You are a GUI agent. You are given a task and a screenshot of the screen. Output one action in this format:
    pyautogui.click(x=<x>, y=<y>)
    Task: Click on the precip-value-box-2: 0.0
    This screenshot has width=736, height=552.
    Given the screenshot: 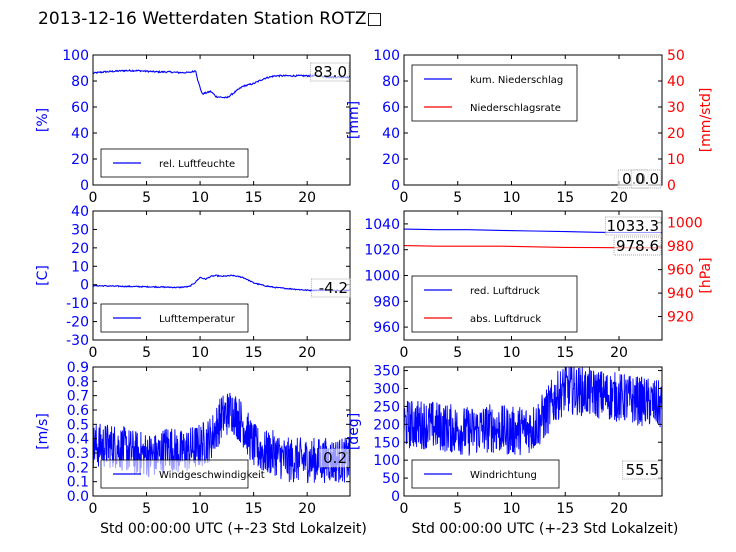 What is the action you would take?
    pyautogui.click(x=647, y=179)
    